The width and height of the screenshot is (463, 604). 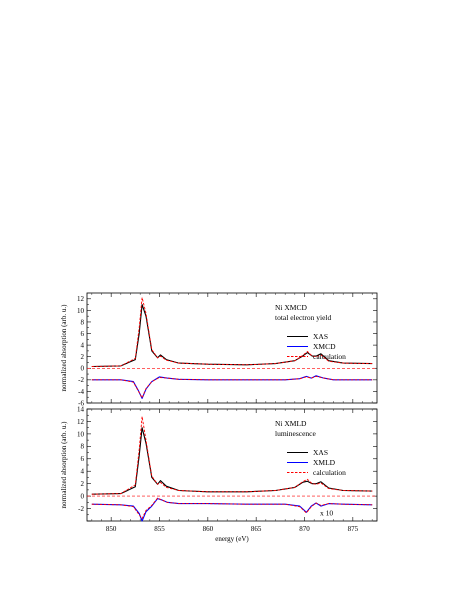 I want to click on x-tick-label: 850, so click(x=111, y=529).